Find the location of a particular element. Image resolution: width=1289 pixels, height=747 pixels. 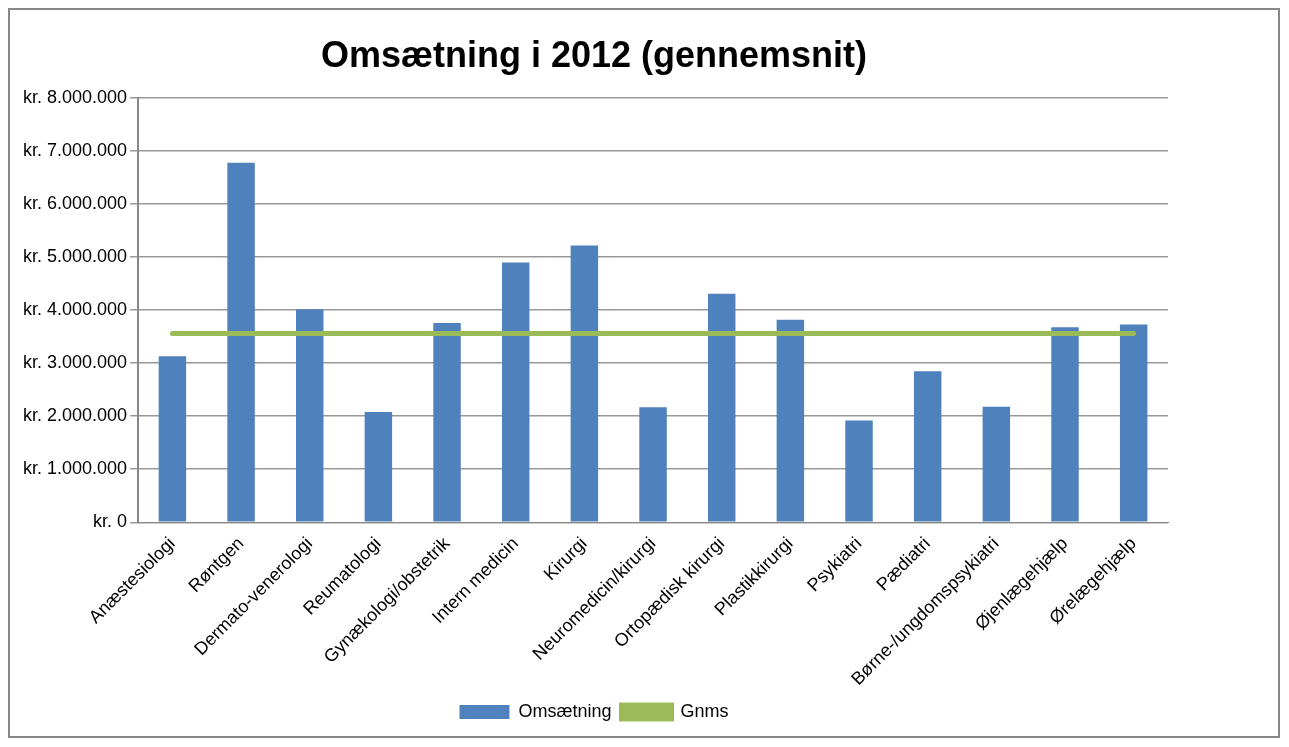

y-tick-label: kr. 8.000.000 is located at coordinates (75, 97).